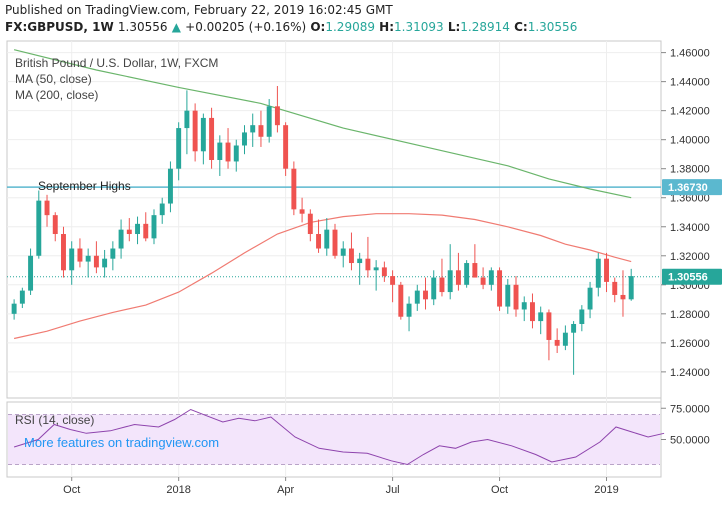 The height and width of the screenshot is (507, 725). I want to click on rsi-tick-label: 75.0000, so click(690, 409).